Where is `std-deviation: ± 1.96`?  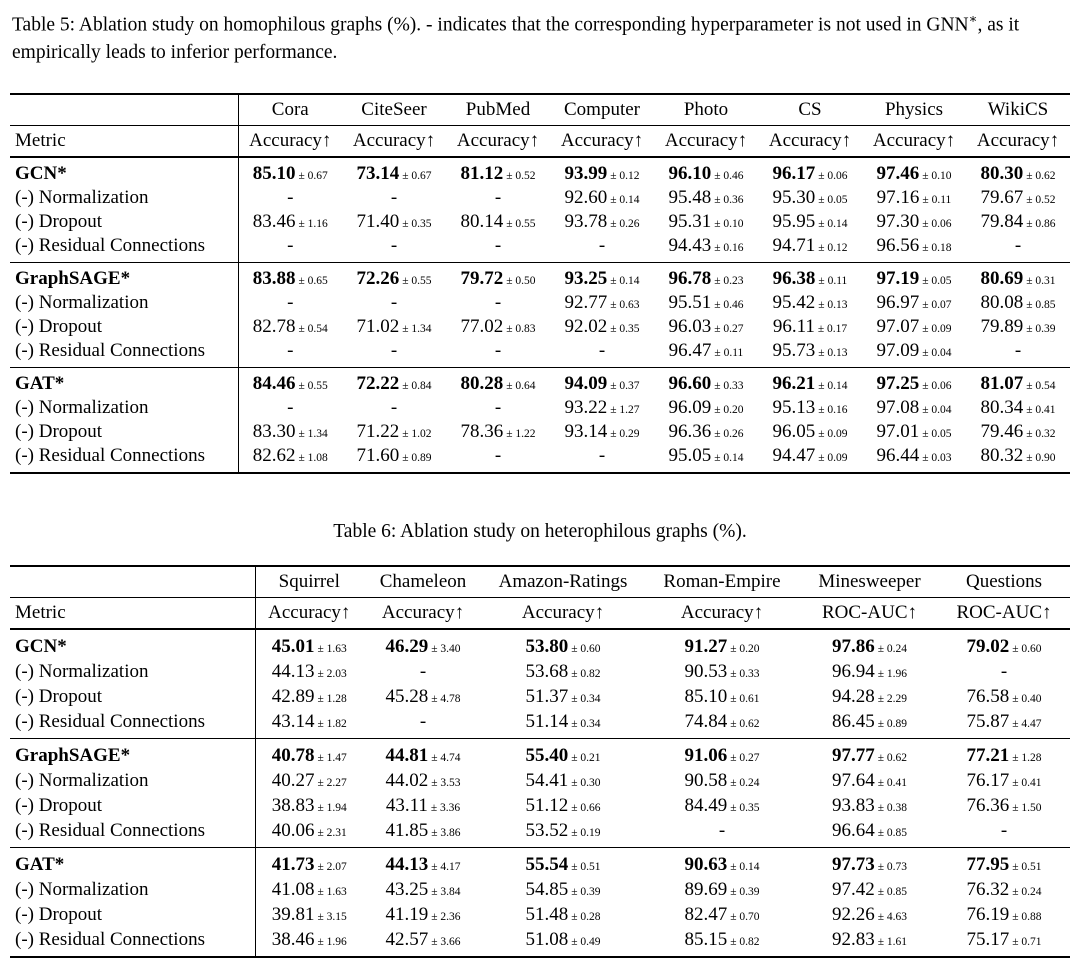 std-deviation: ± 1.96 is located at coordinates (332, 941).